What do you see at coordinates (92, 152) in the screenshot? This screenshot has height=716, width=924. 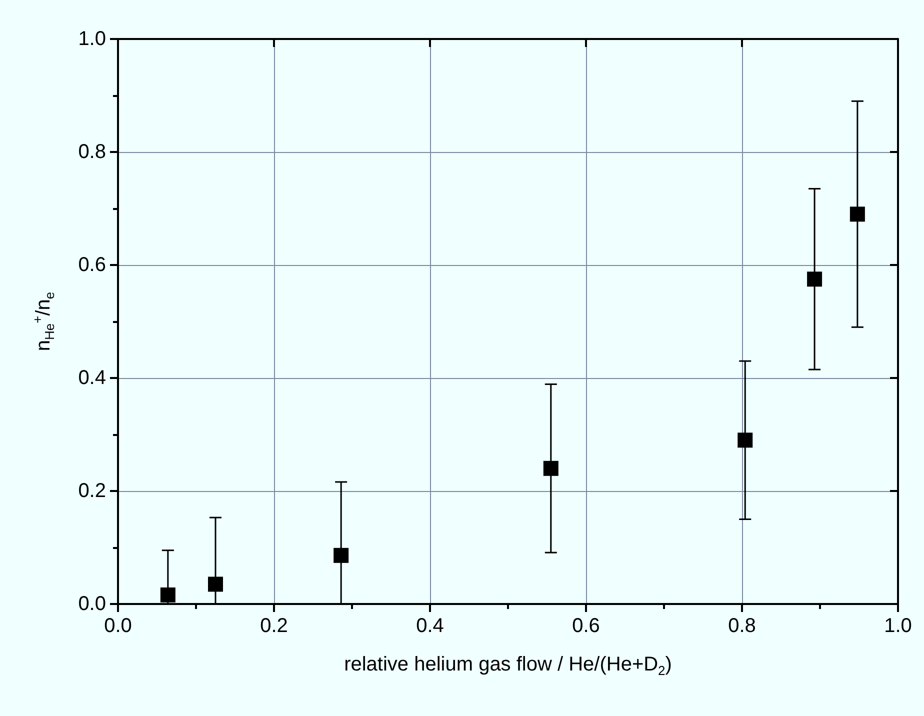 I see `y-tick-label: 0.8` at bounding box center [92, 152].